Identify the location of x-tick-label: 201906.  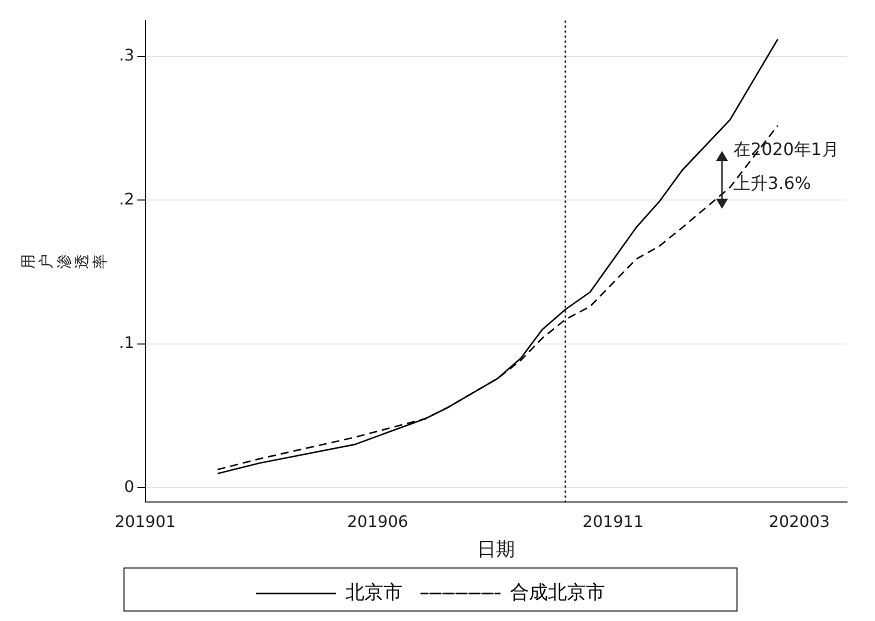
(377, 521).